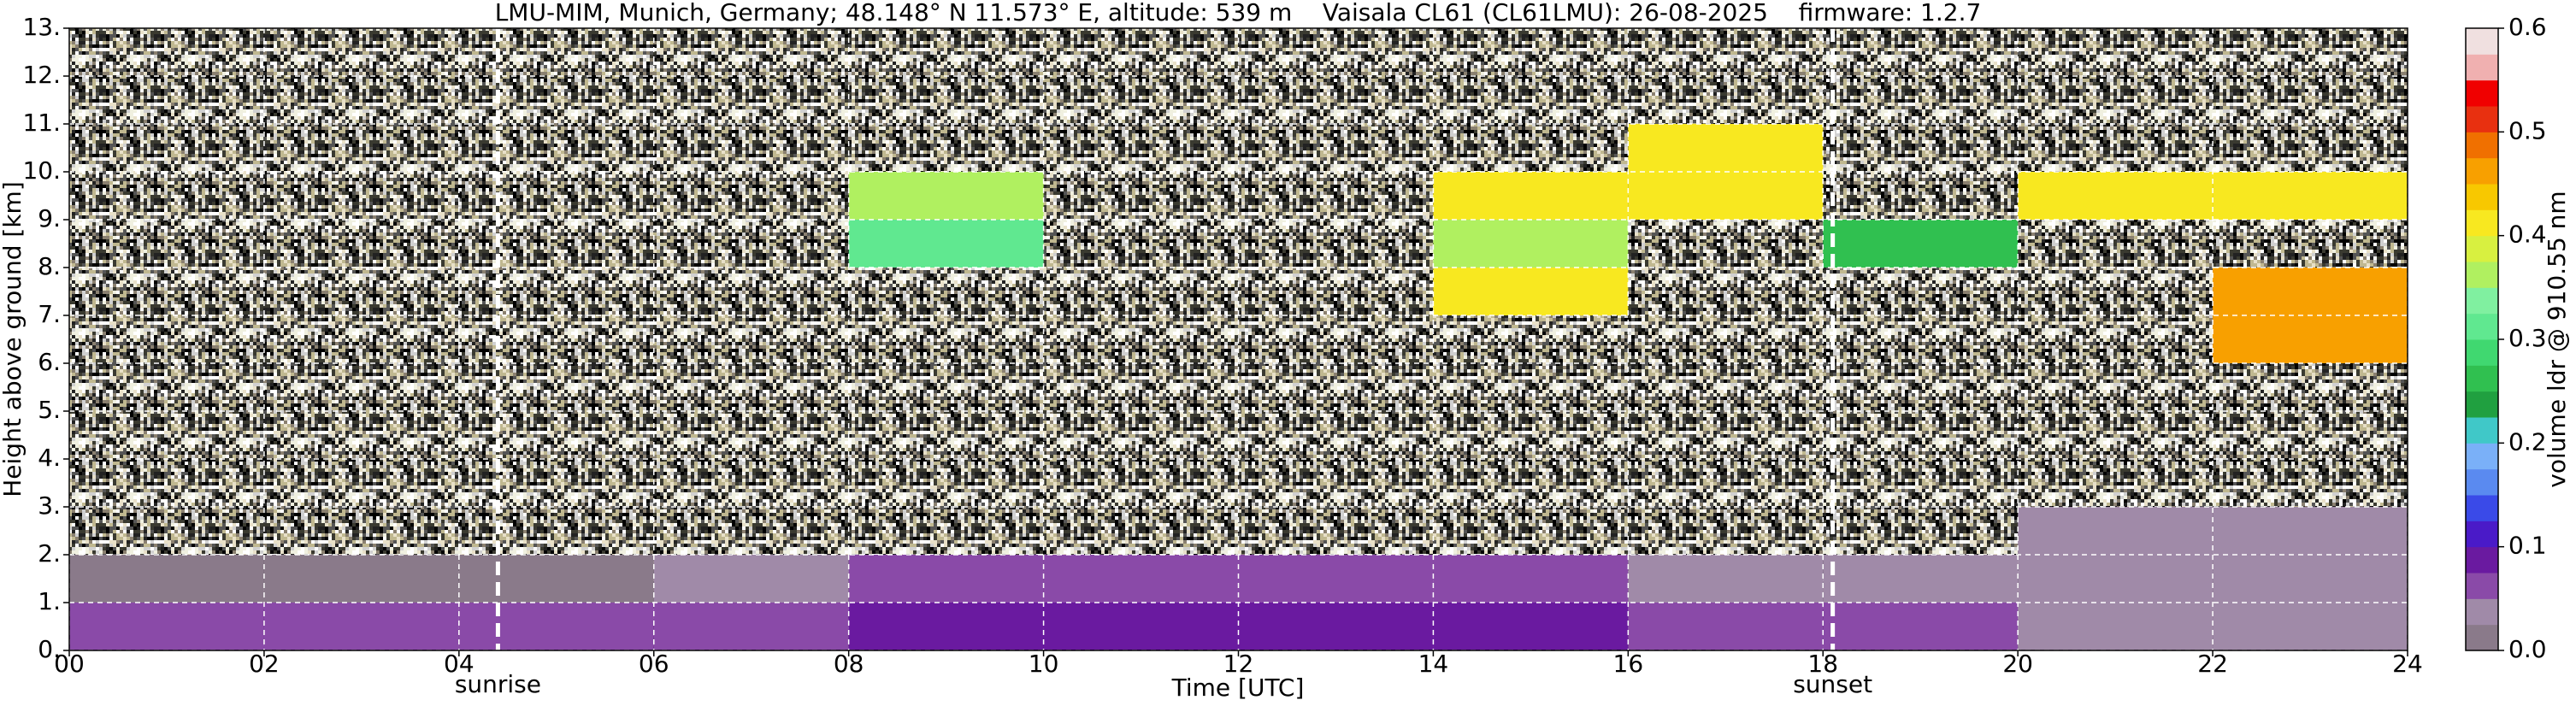  Describe the element at coordinates (41, 170) in the screenshot. I see `y-tick-label: 10.` at that location.